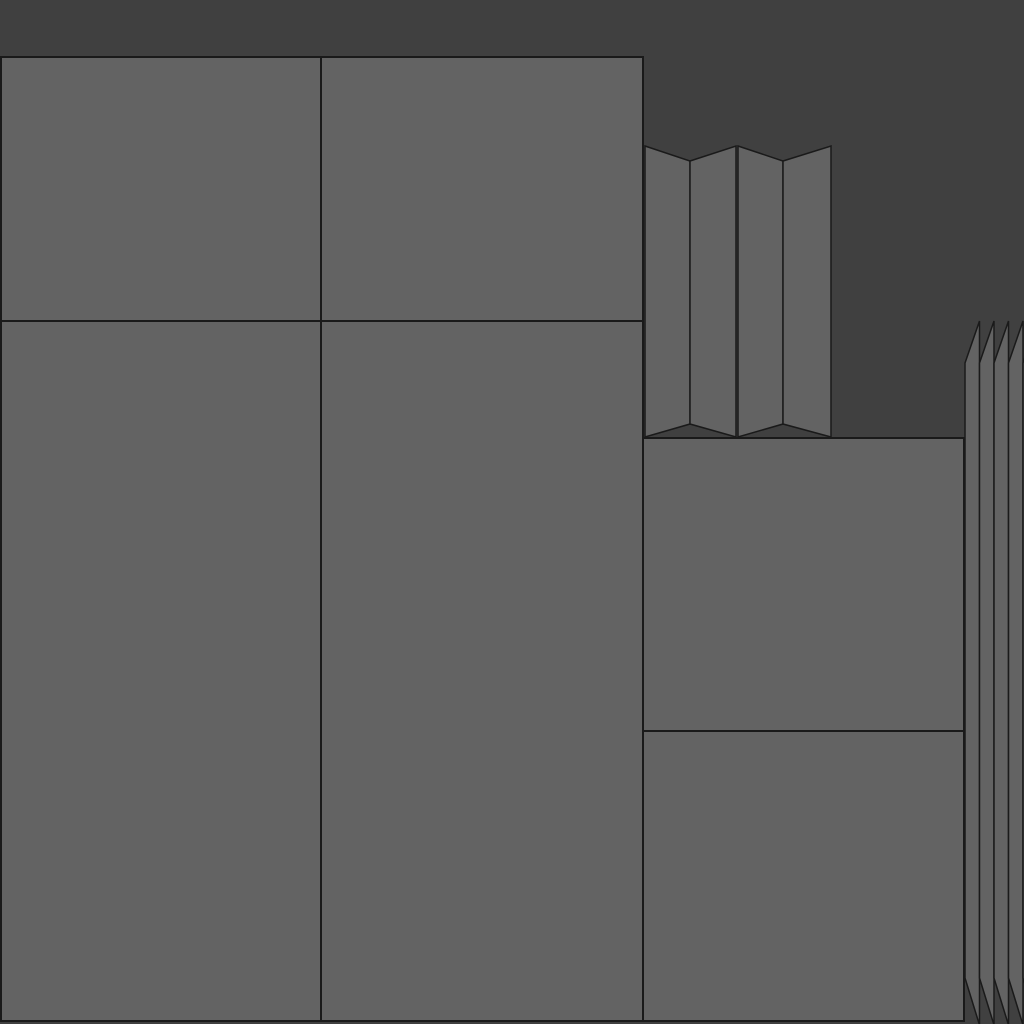  I want to click on grid-block-quadrant-top-left, so click(161, 189).